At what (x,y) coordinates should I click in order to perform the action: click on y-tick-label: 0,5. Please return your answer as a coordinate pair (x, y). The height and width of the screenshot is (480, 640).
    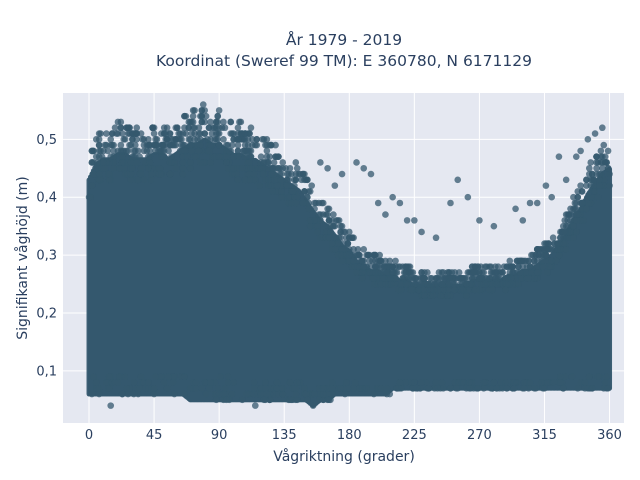
    Looking at the image, I should click on (46, 140).